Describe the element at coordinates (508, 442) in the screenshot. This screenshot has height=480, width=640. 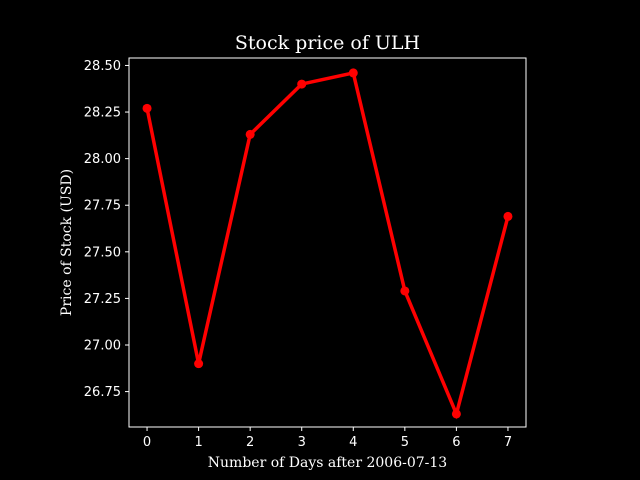
I see `x-tick-label: 7` at that location.